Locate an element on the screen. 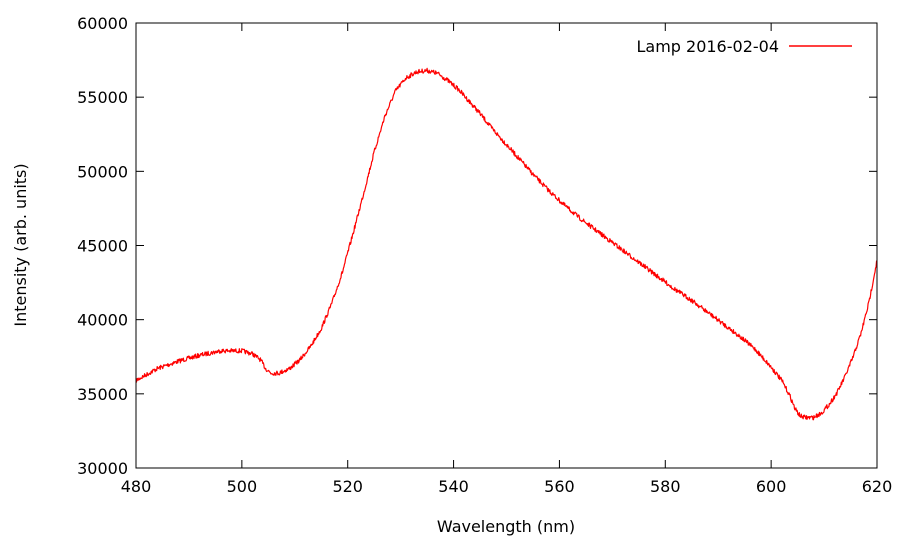  y-tick-label: 50000 is located at coordinates (102, 171).